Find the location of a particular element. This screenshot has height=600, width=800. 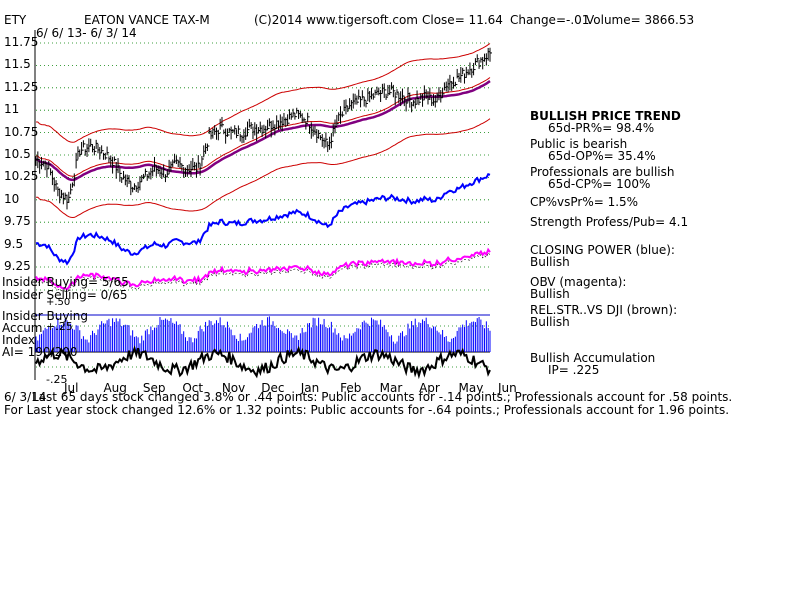

cpvspr-value: CP%vsPr%= 1.5% is located at coordinates (584, 202).